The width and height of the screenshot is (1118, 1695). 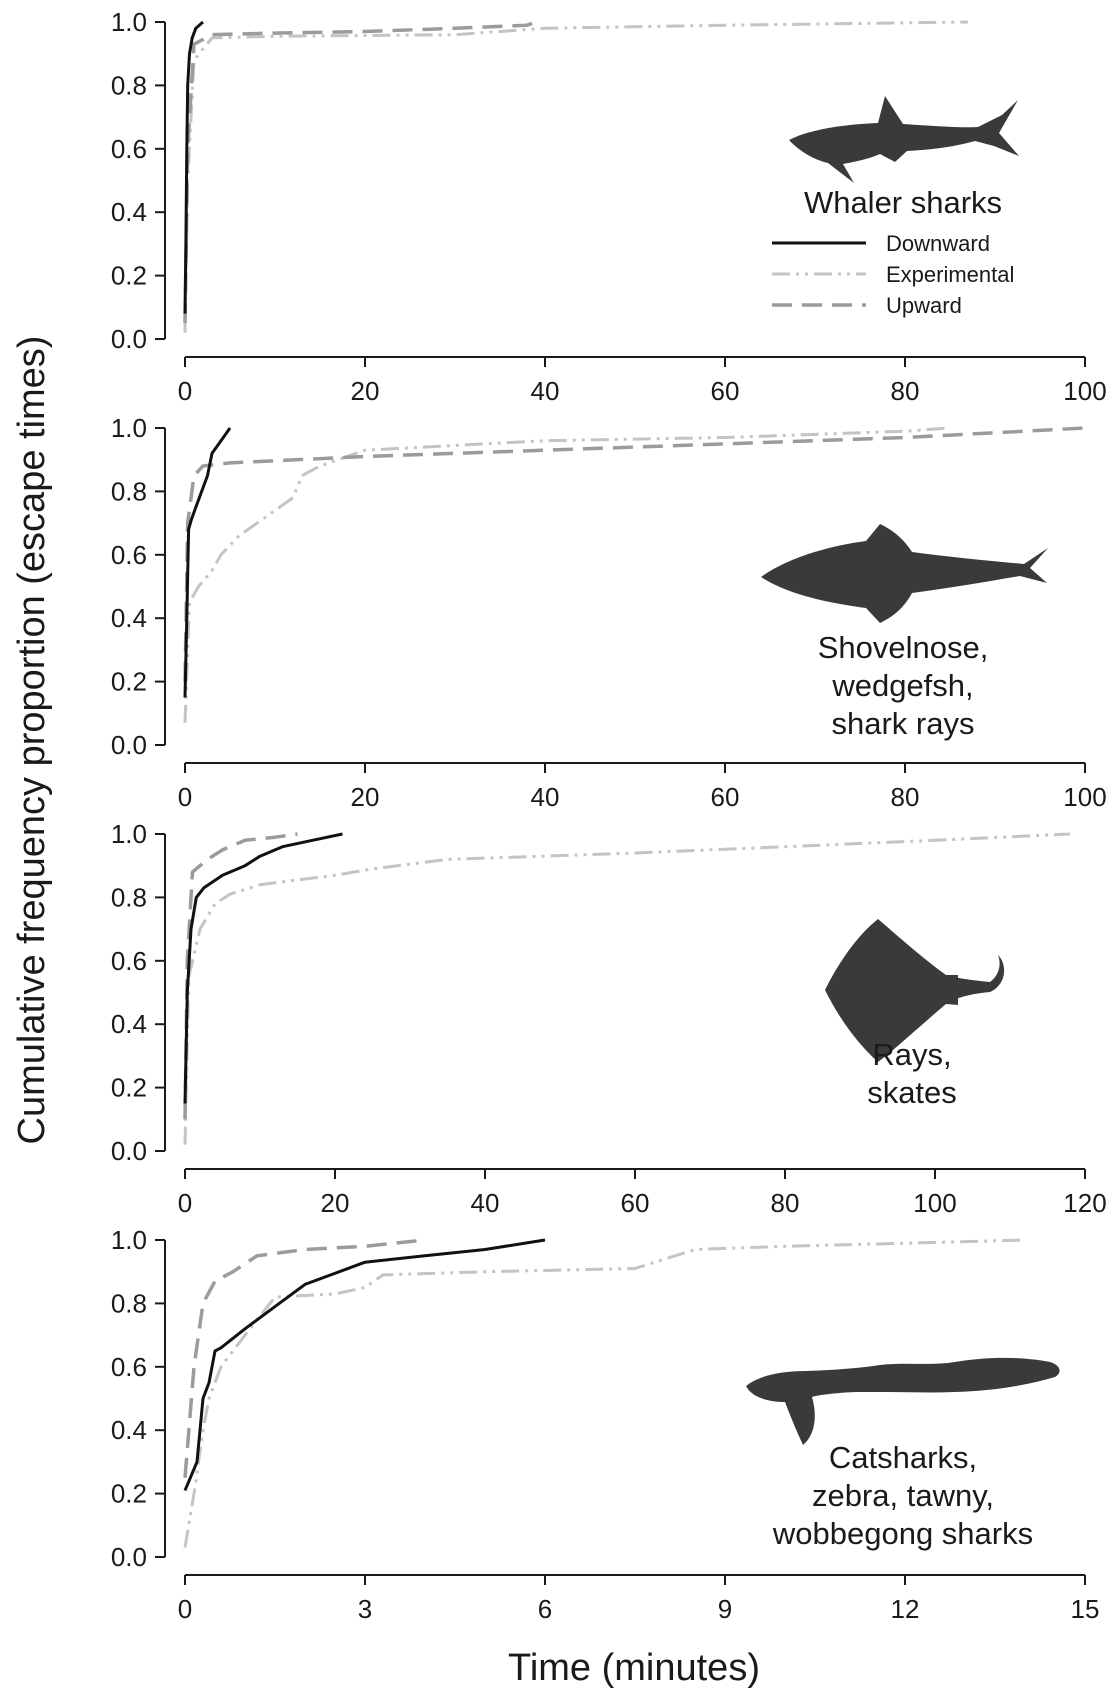 I want to click on legend: Downward Experimental Upward, so click(x=893, y=274).